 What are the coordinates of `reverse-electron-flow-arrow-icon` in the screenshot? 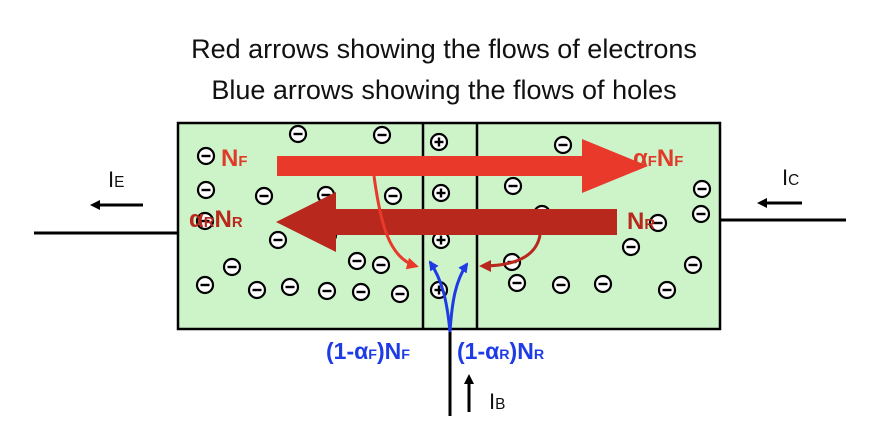 It's located at (446, 222).